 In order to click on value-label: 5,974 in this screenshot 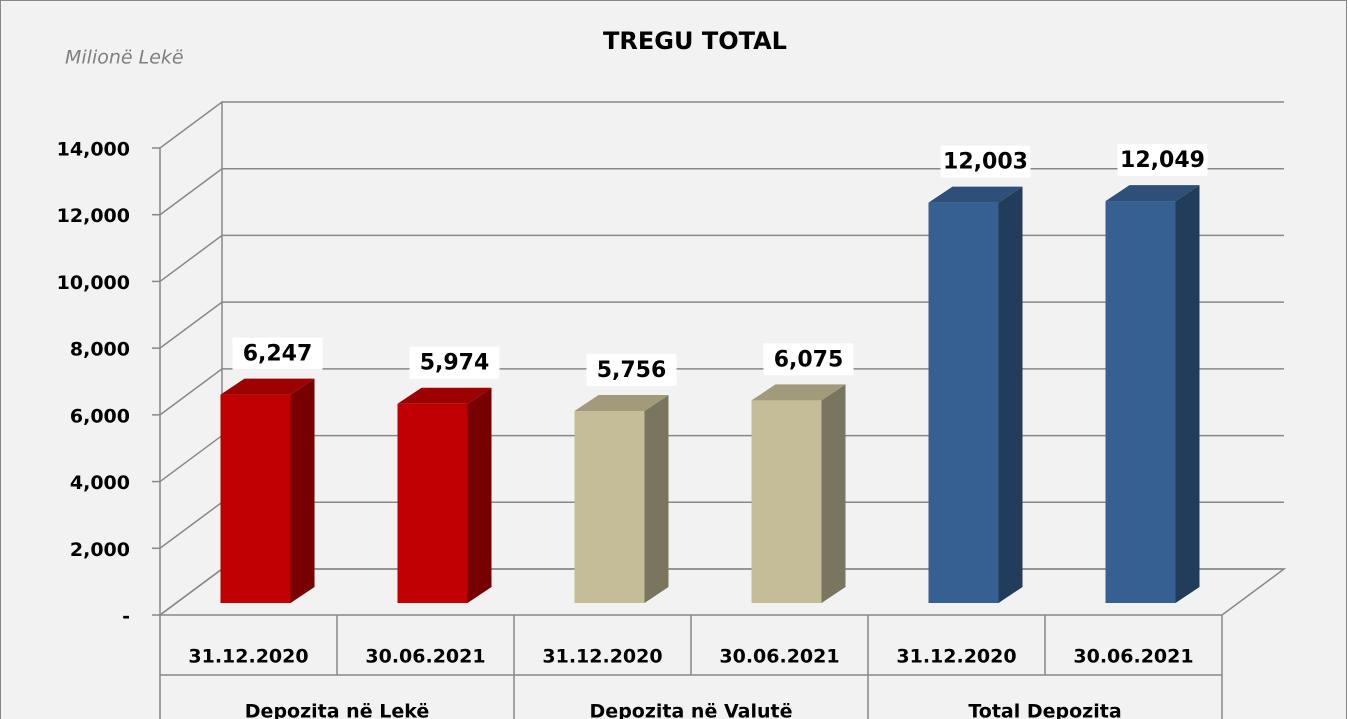, I will do `click(455, 363)`.